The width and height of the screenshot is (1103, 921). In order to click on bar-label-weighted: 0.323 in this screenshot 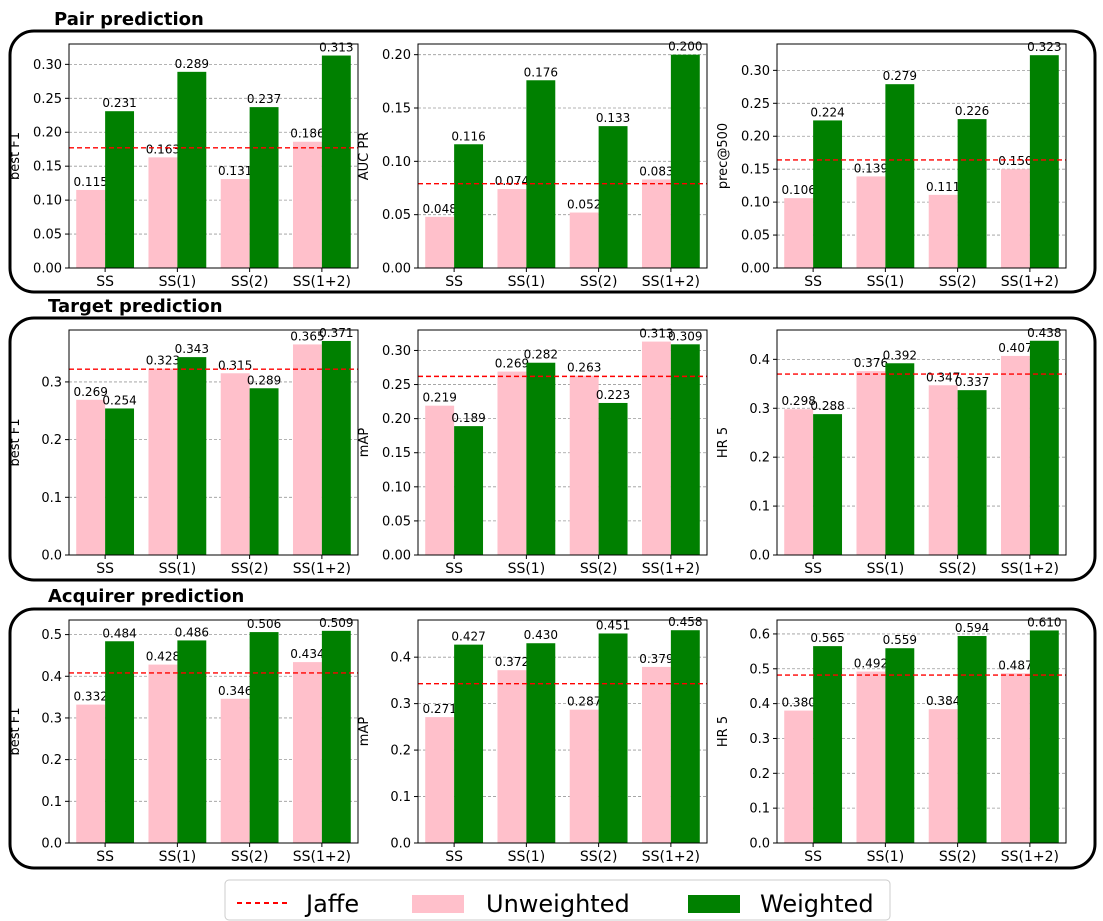, I will do `click(1044, 47)`.